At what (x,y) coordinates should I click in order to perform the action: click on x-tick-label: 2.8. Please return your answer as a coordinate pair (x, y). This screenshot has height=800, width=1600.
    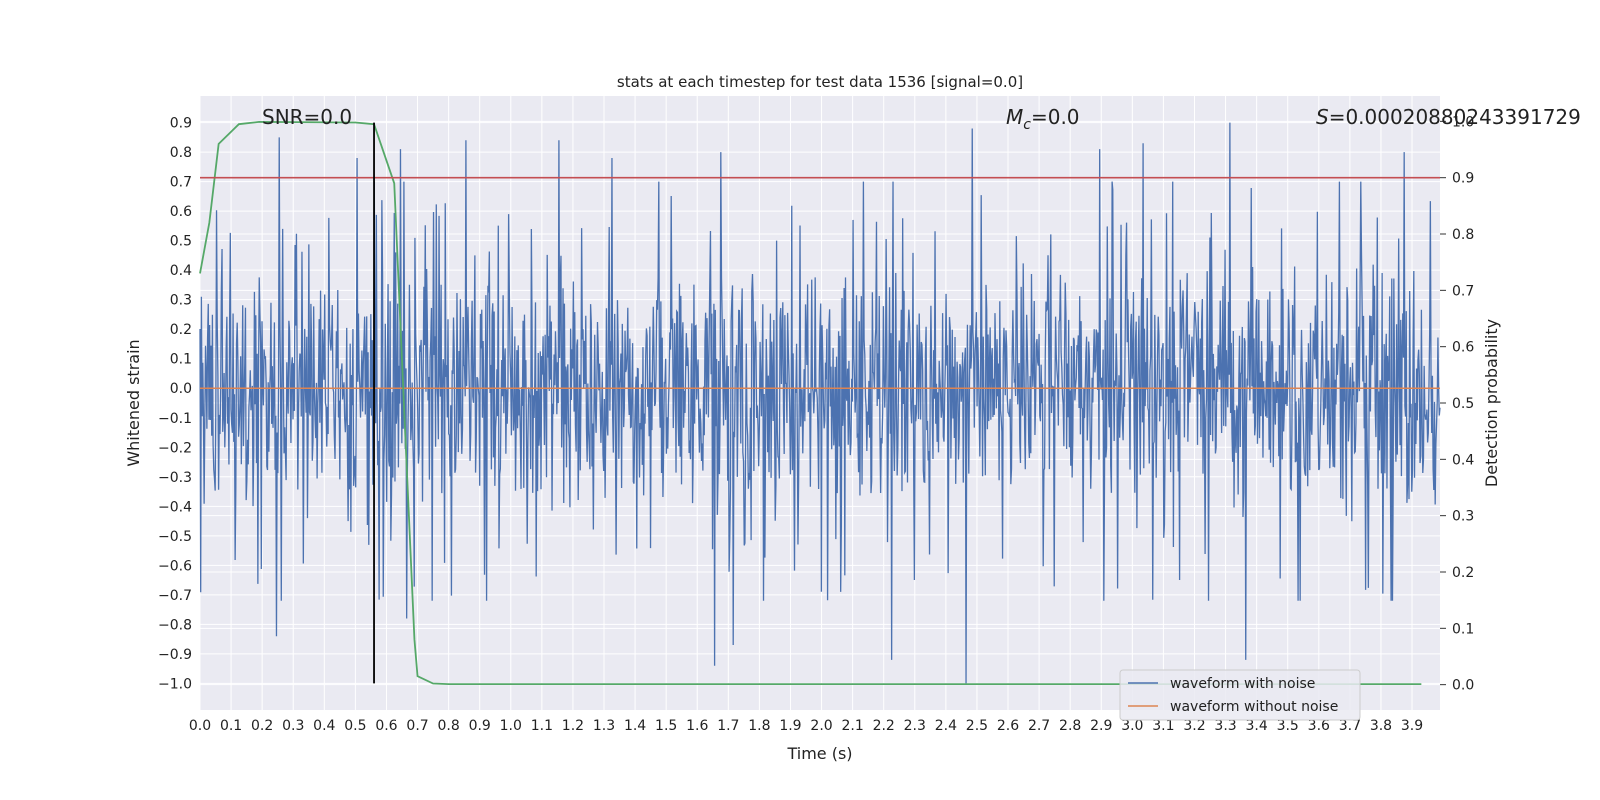
    Looking at the image, I should click on (1070, 726).